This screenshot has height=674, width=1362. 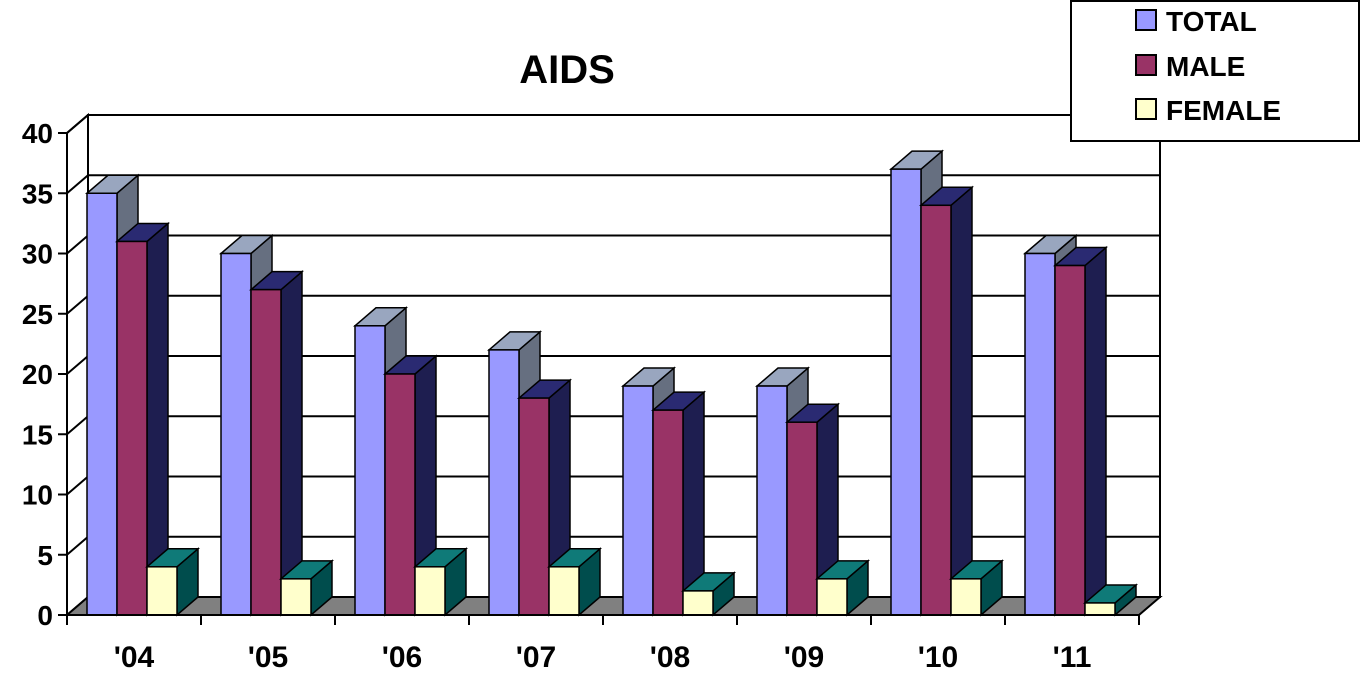 What do you see at coordinates (37, 314) in the screenshot?
I see `y-tick-label: 25` at bounding box center [37, 314].